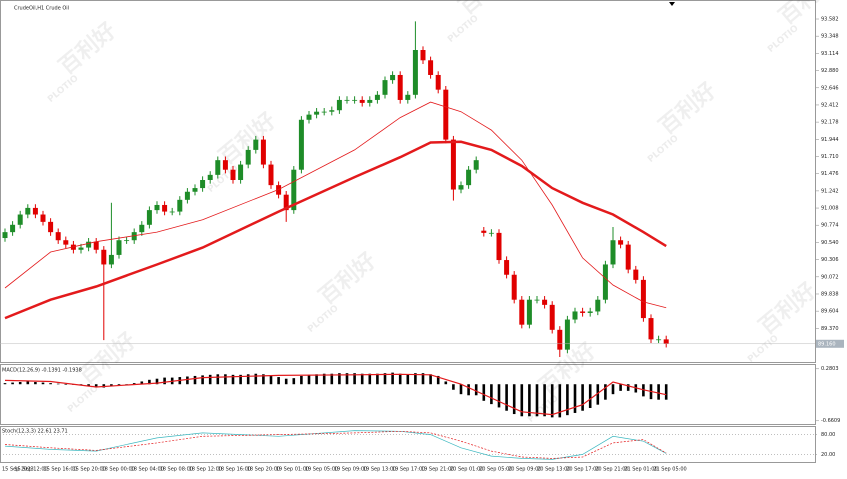  I want to click on y-tick-label: 93.582, so click(830, 20).